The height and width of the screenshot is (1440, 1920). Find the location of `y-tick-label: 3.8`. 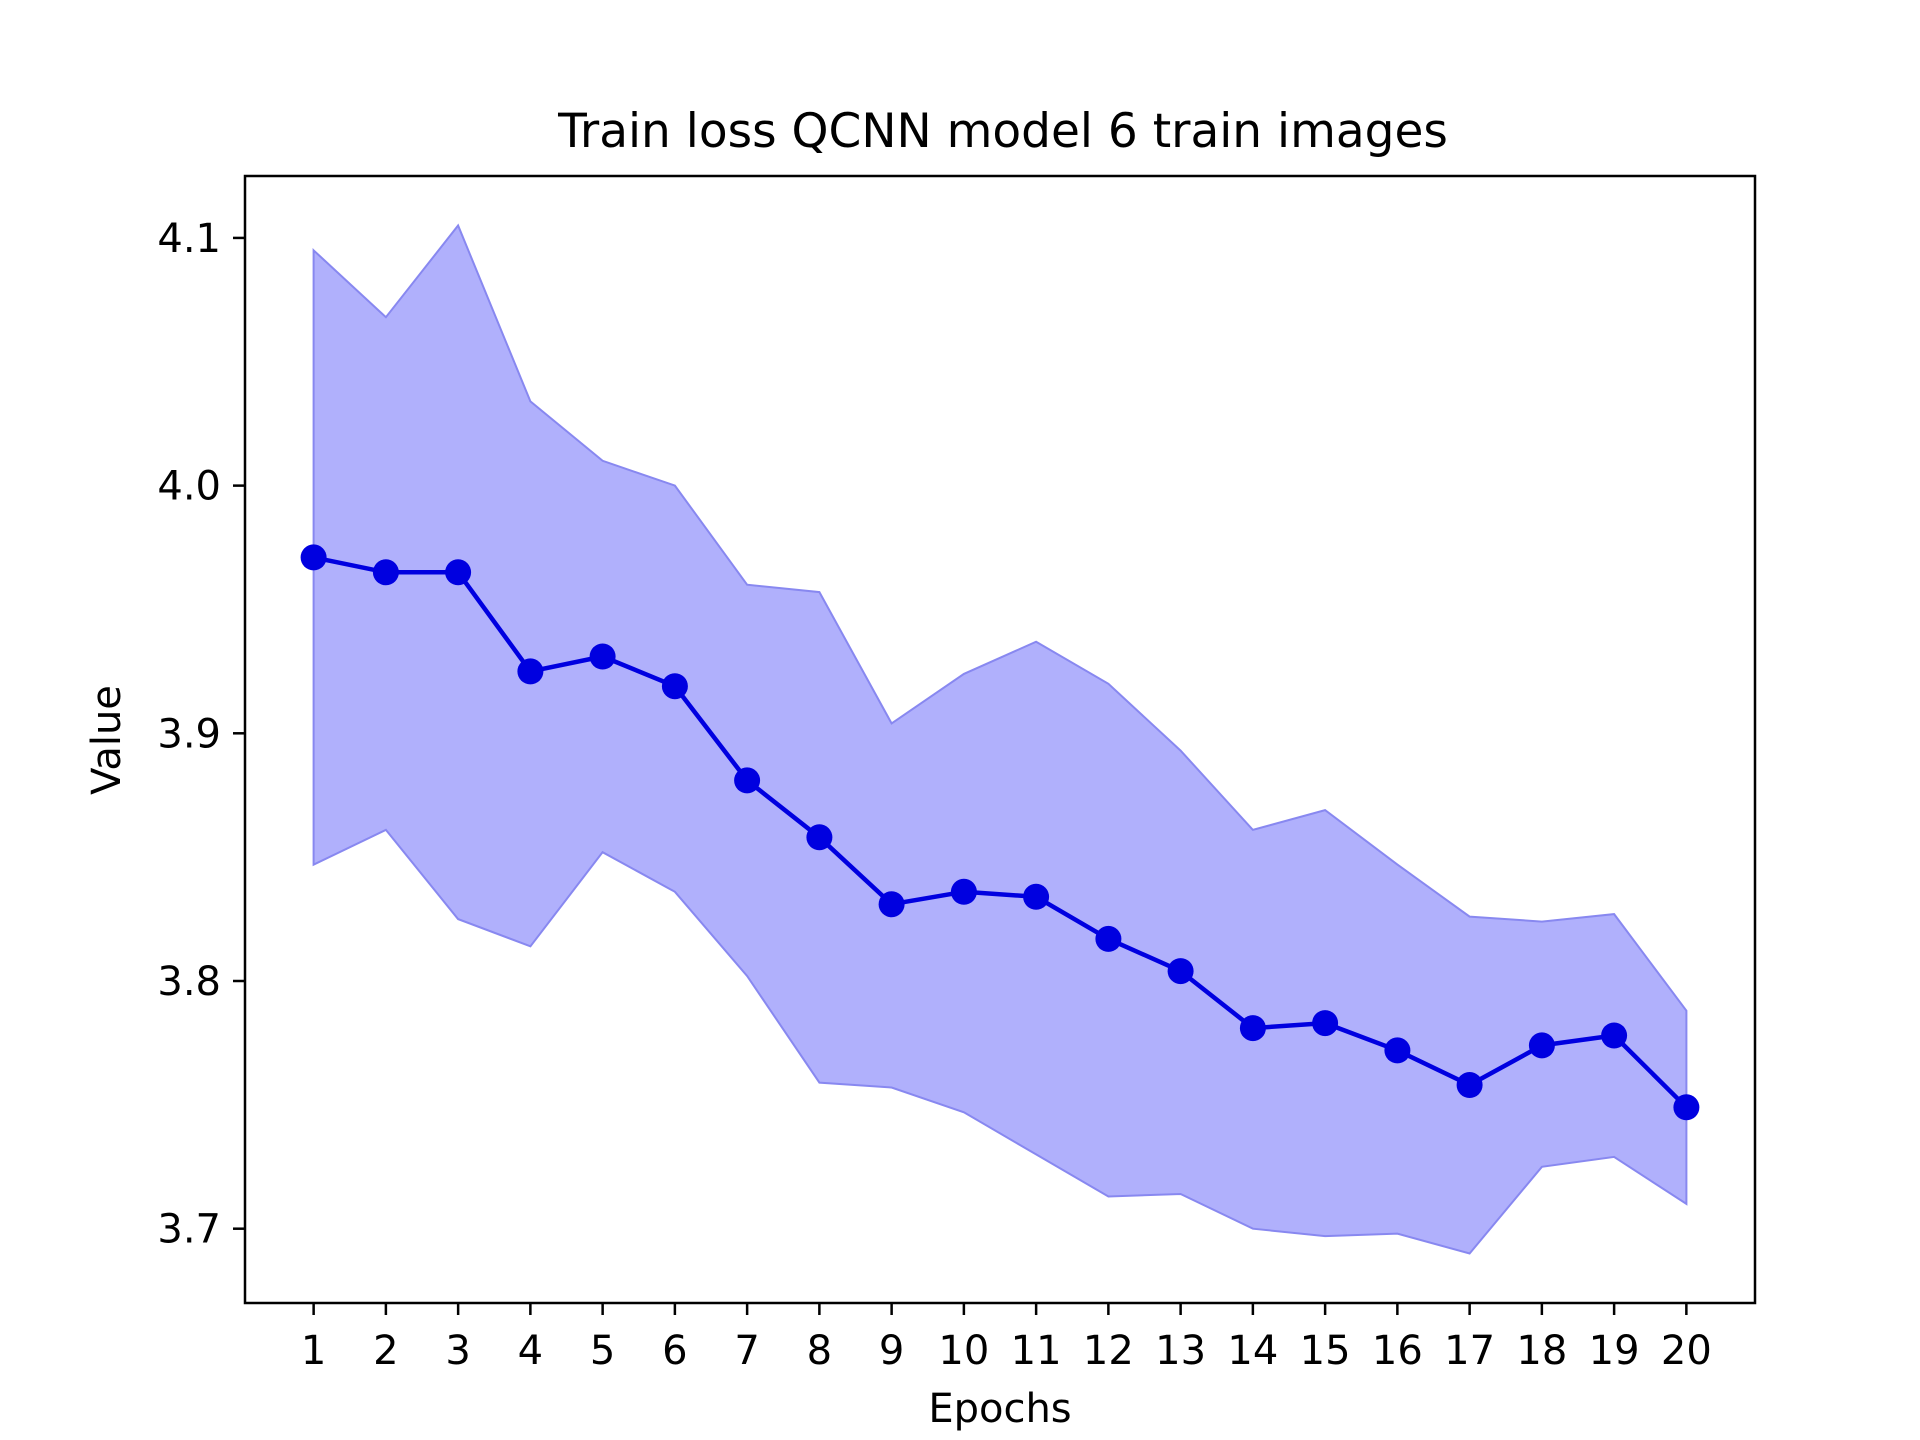

y-tick-label: 3.8 is located at coordinates (189, 982).